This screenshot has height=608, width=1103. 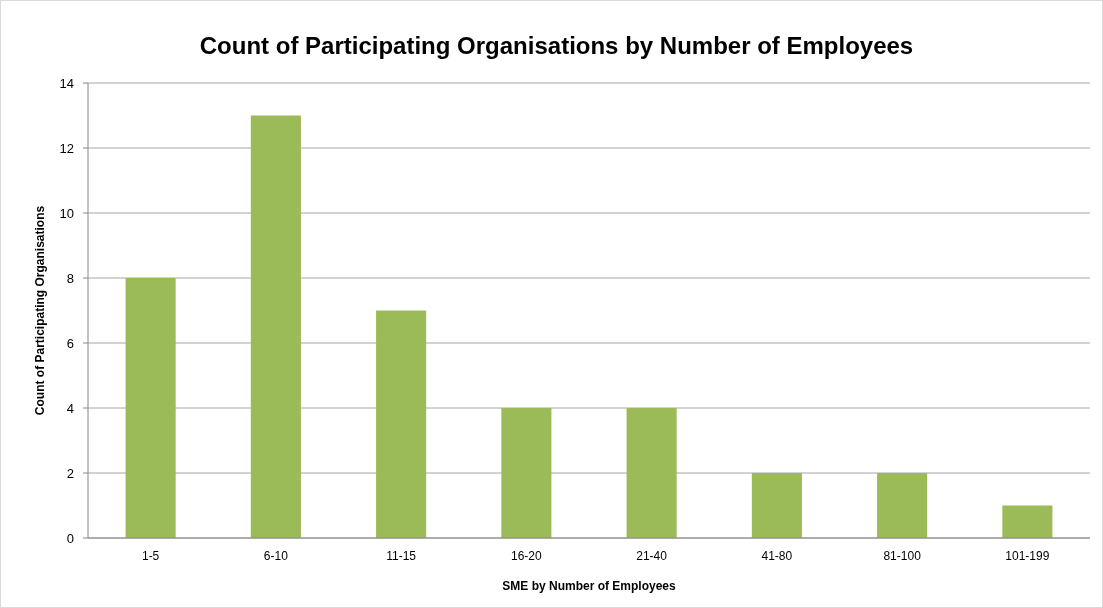 I want to click on y-tick-label: 12, so click(x=66, y=148).